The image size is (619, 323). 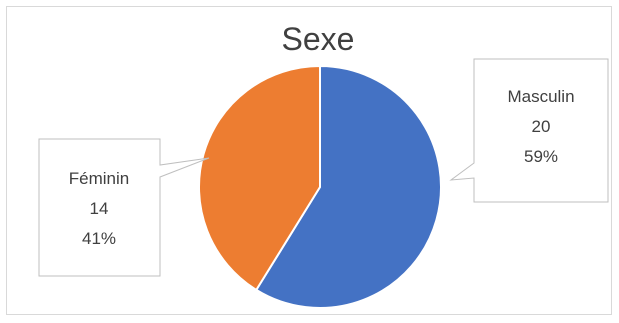 What do you see at coordinates (99, 238) in the screenshot?
I see `data-label-percent: 41%` at bounding box center [99, 238].